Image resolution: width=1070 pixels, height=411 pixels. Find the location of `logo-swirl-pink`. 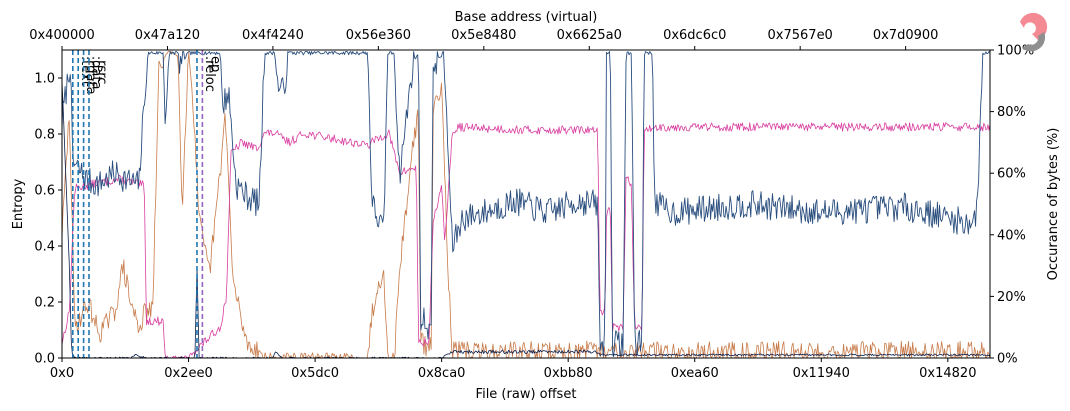

logo-swirl-pink is located at coordinates (1034, 26).